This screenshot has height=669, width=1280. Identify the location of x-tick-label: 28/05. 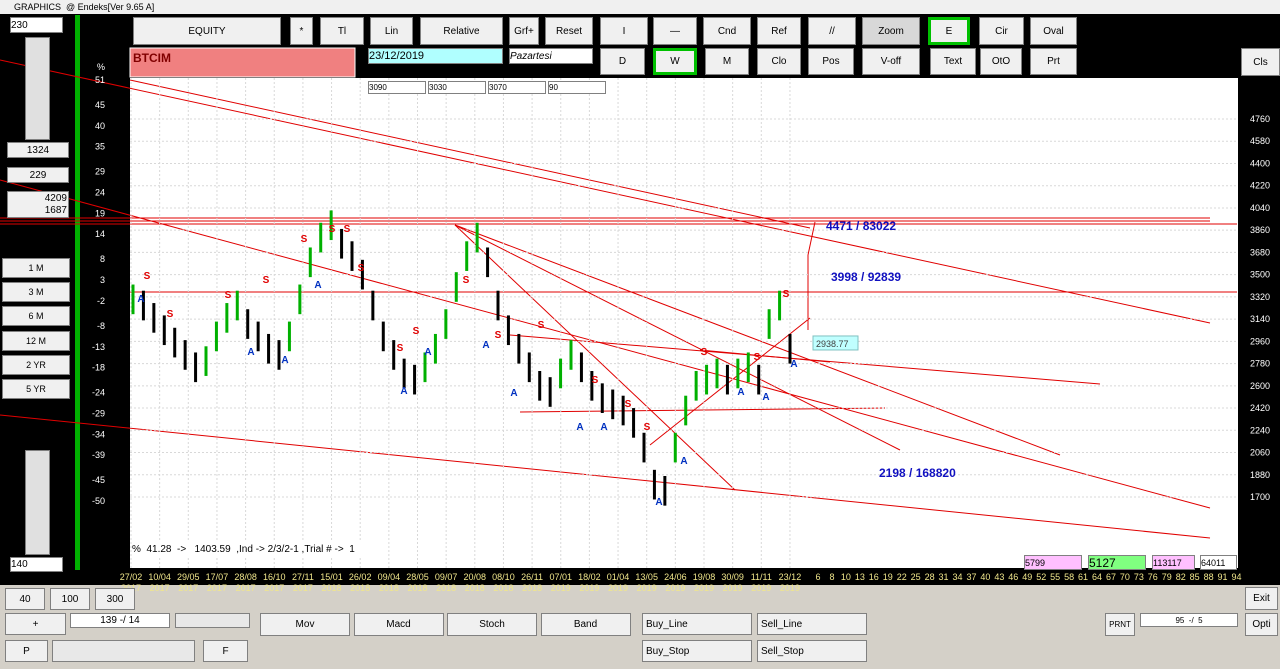
(417, 577).